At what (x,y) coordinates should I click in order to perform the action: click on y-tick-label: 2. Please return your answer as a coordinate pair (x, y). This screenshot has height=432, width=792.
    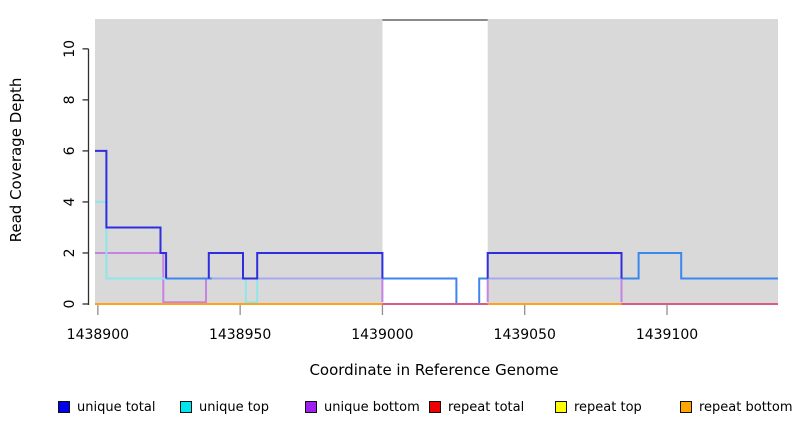
    Looking at the image, I should click on (70, 253).